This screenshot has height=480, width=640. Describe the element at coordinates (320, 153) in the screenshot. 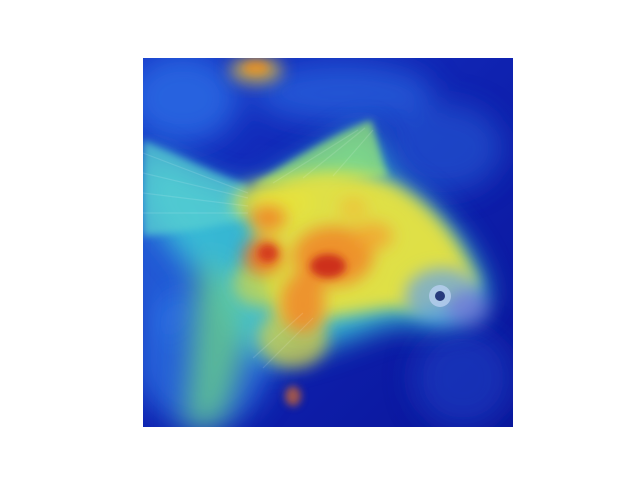

I see `dorsal-fin` at that location.